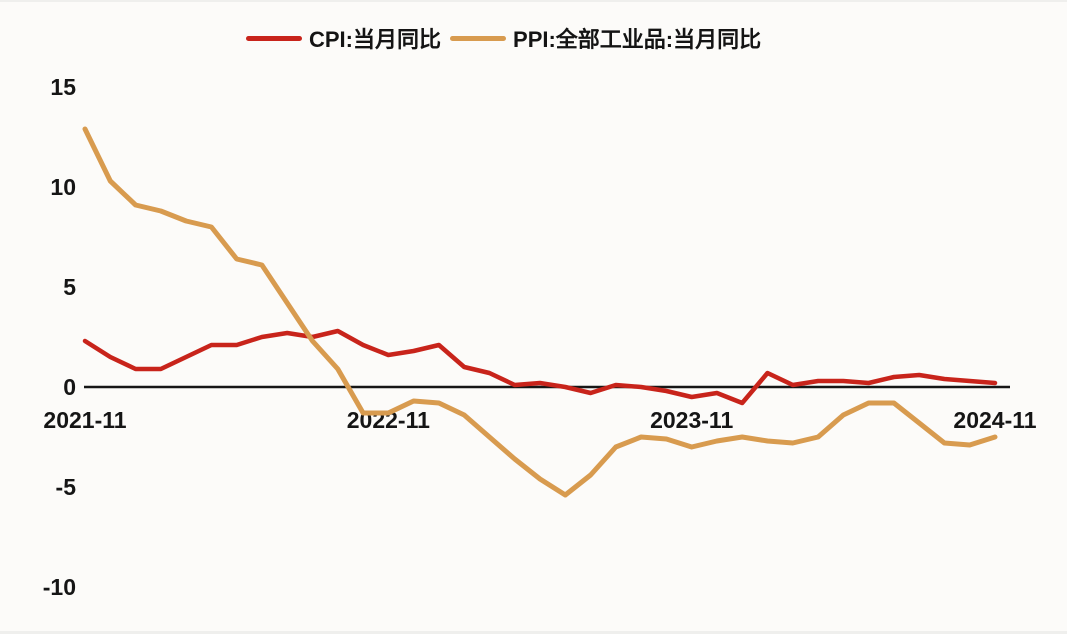 This screenshot has width=1067, height=634. I want to click on y-tick-label: 10, so click(63, 187).